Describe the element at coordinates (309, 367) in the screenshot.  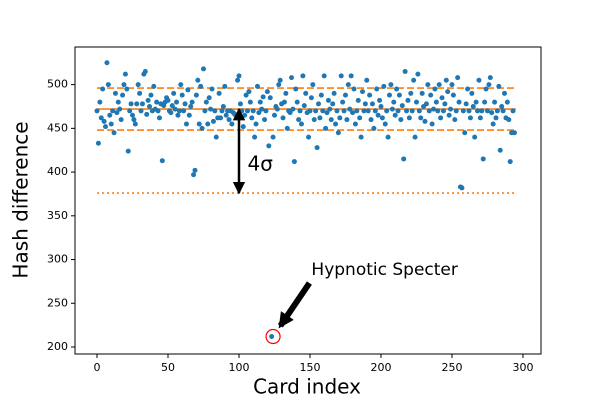
I see `x-tick-label: 150` at that location.